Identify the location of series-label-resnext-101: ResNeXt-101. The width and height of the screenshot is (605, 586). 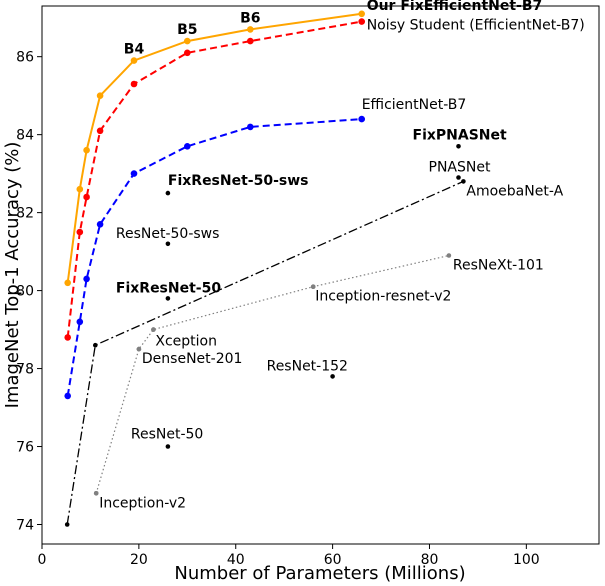
(498, 266).